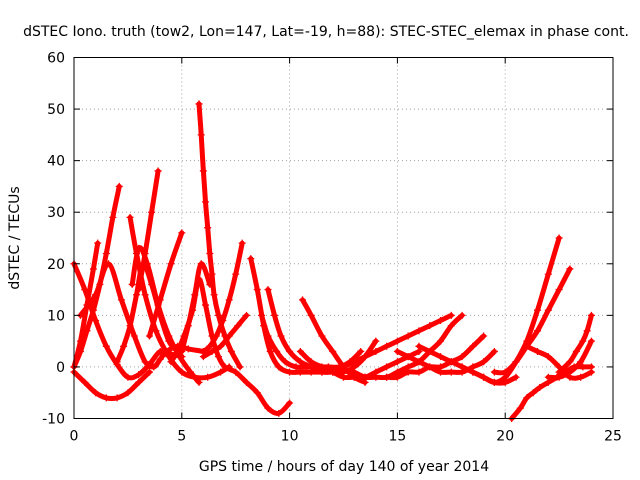 This screenshot has width=640, height=480. I want to click on y-tick-label: 0, so click(60, 368).